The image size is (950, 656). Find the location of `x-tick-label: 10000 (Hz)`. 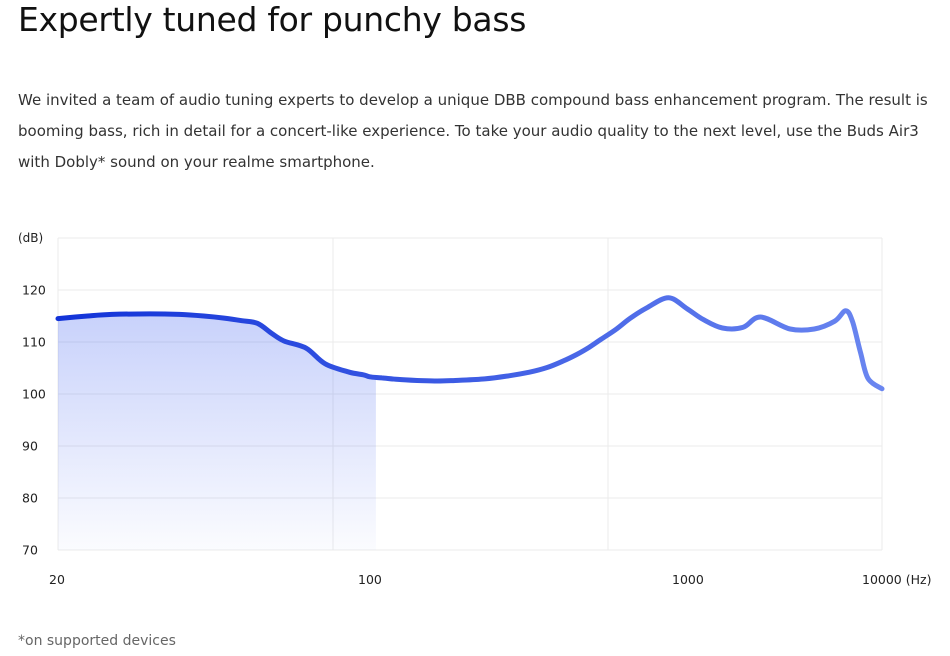

x-tick-label: 10000 (Hz) is located at coordinates (896, 579).